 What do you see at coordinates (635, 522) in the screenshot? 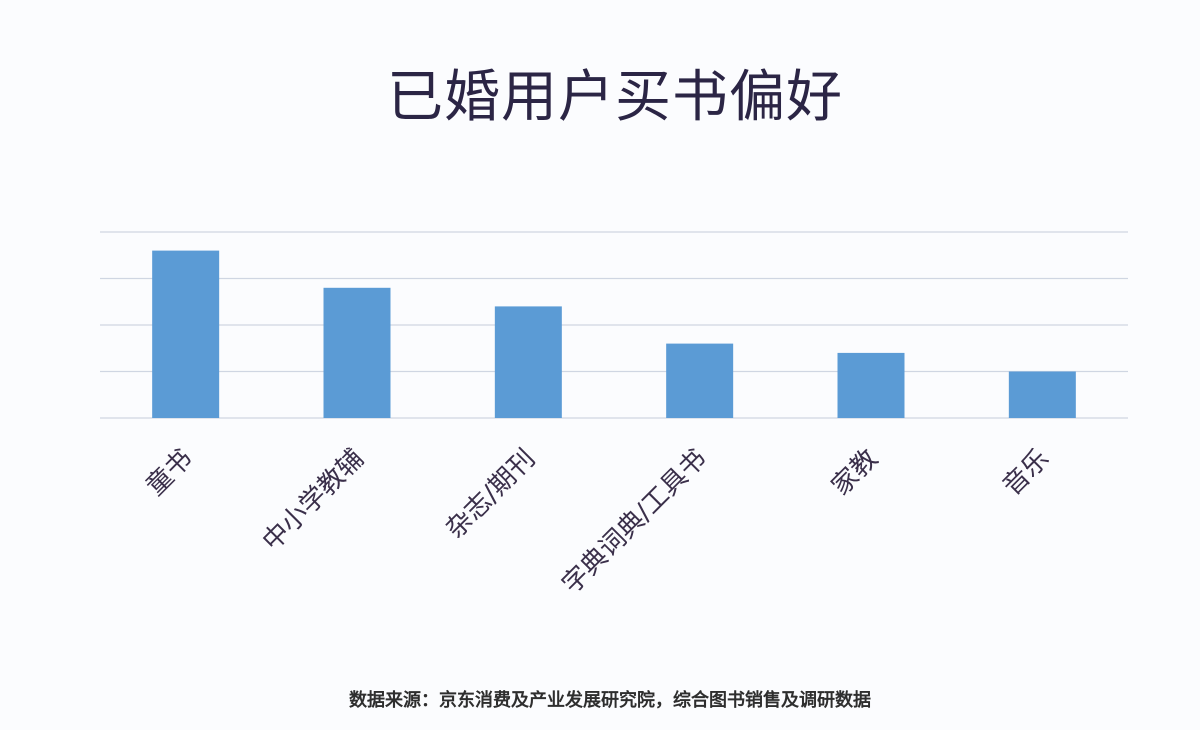
I see `x-tick-label: 字典词典/工具书` at bounding box center [635, 522].